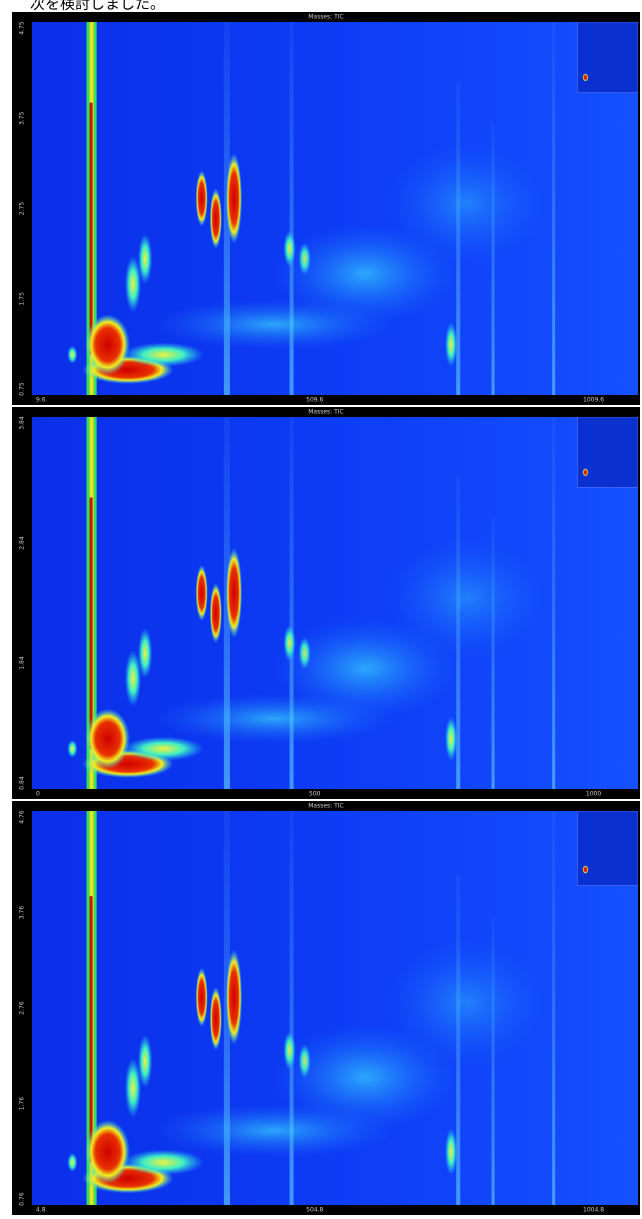  What do you see at coordinates (22, 783) in the screenshot?
I see `y-tick-label: 0.84` at bounding box center [22, 783].